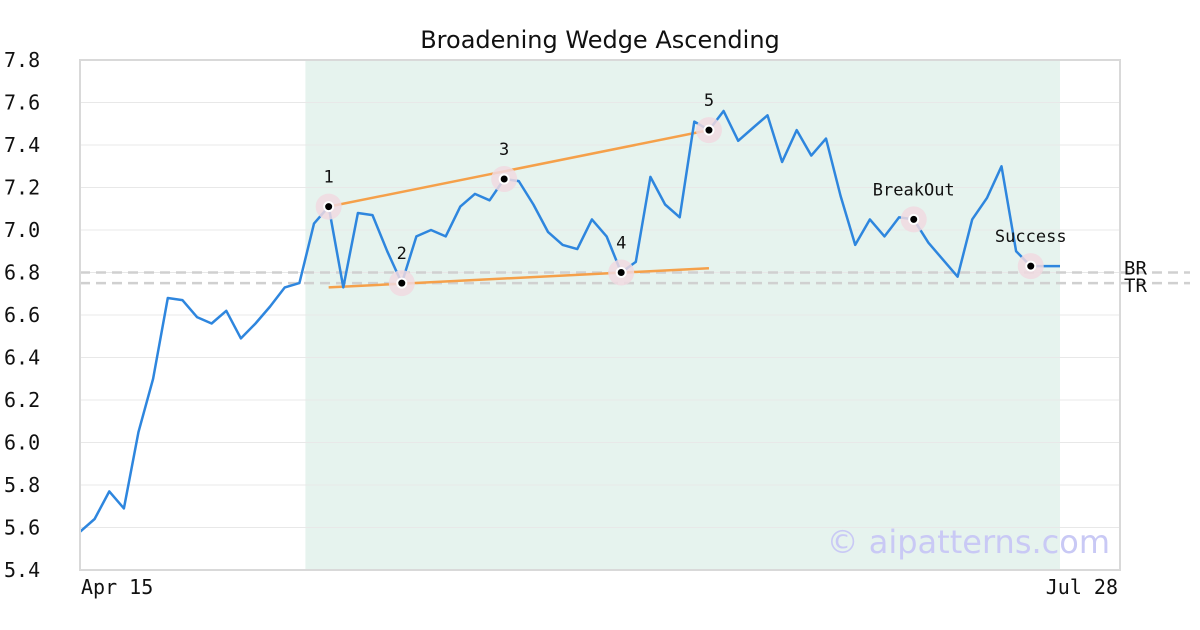 This screenshot has height=630, width=1200. Describe the element at coordinates (22, 358) in the screenshot. I see `y-tick-label: 6.4` at that location.